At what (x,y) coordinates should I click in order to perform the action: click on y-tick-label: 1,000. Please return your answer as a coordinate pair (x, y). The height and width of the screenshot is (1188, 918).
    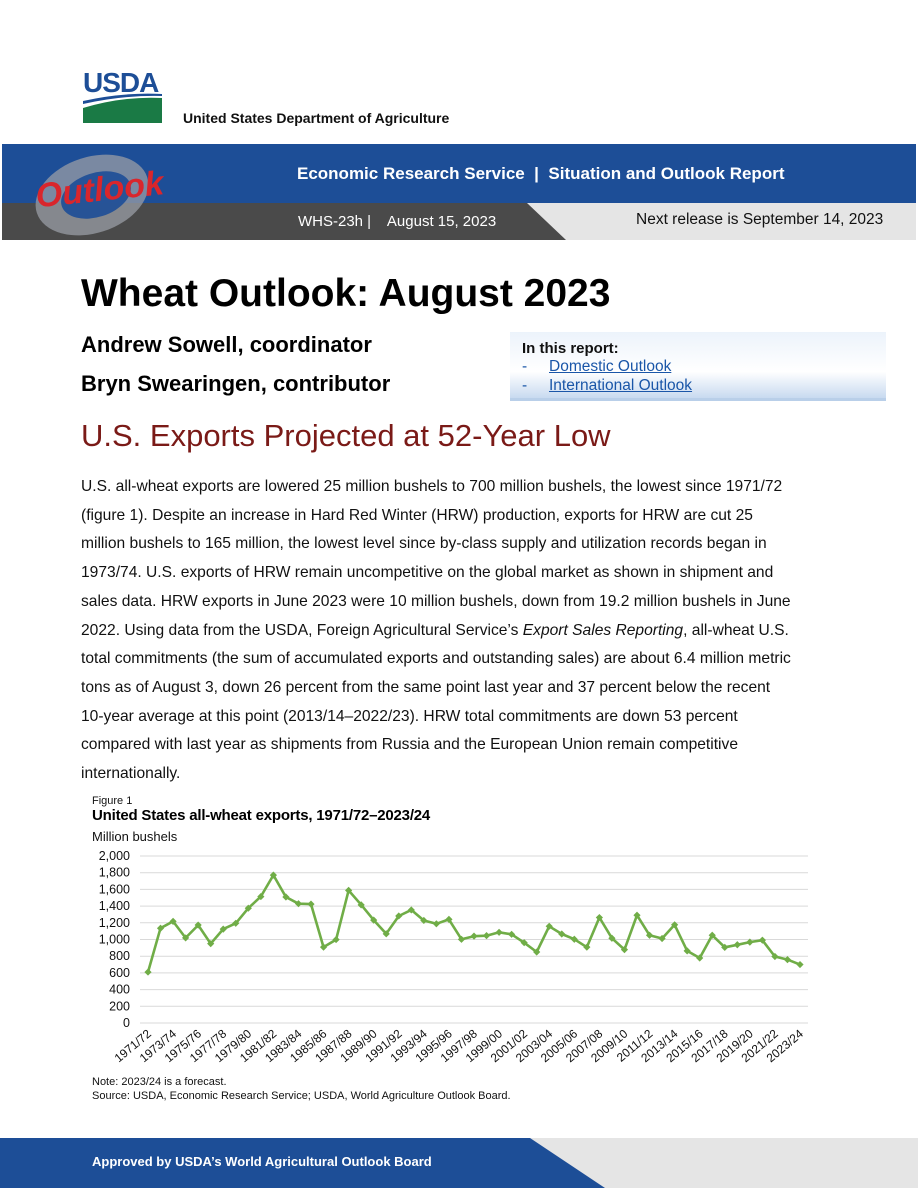
    Looking at the image, I should click on (114, 940).